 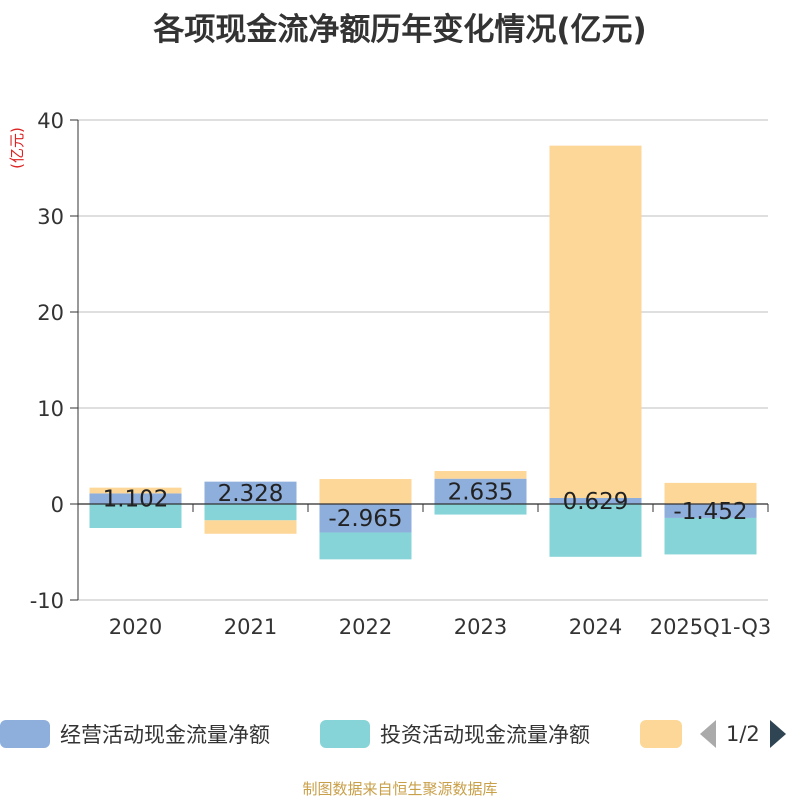 I want to click on data-label: 0.629, so click(x=596, y=502).